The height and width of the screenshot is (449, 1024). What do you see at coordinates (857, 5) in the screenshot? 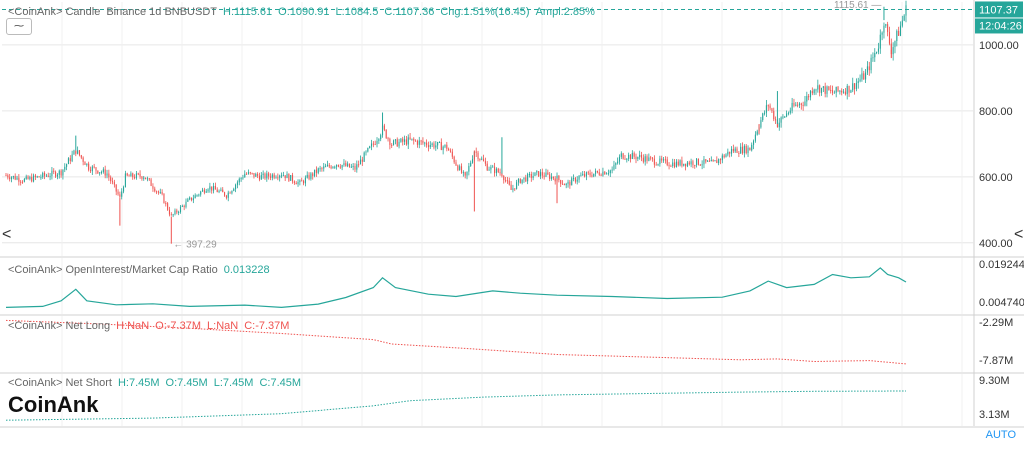
I see `high-marker-label: 1115.61 —` at bounding box center [857, 5].